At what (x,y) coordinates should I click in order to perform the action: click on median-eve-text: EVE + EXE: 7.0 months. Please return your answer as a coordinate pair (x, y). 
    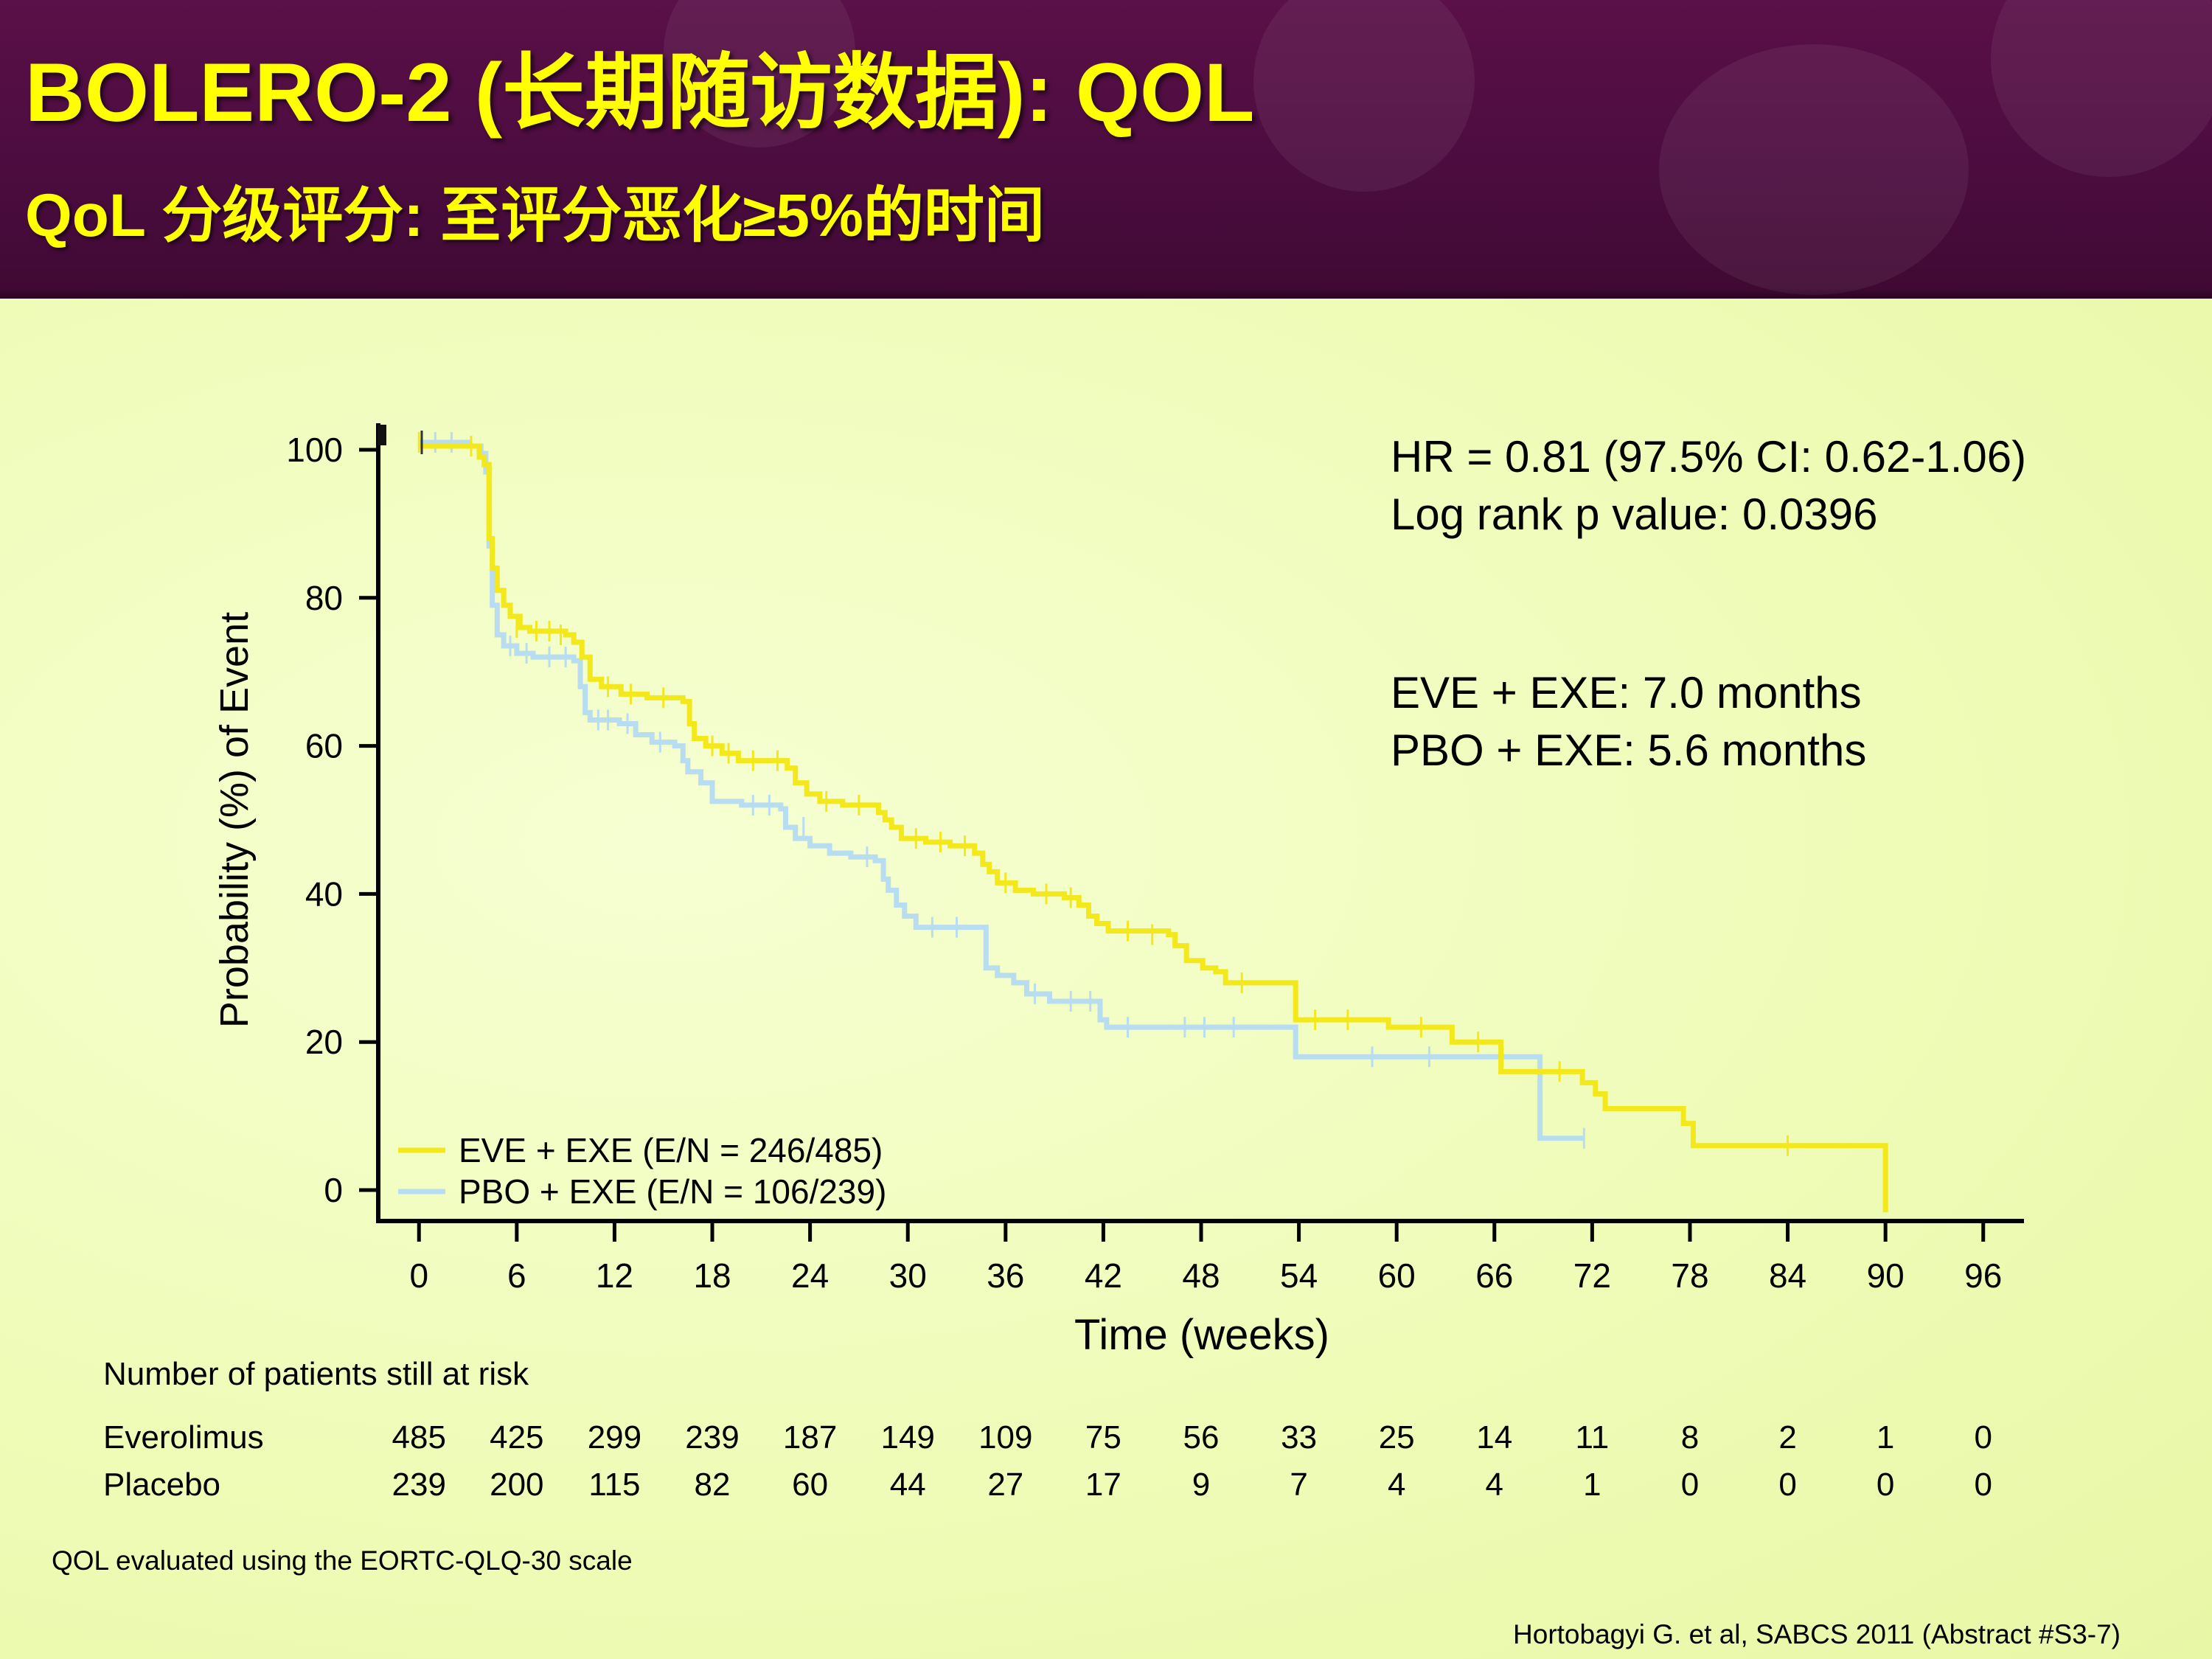
    Looking at the image, I should click on (1626, 692).